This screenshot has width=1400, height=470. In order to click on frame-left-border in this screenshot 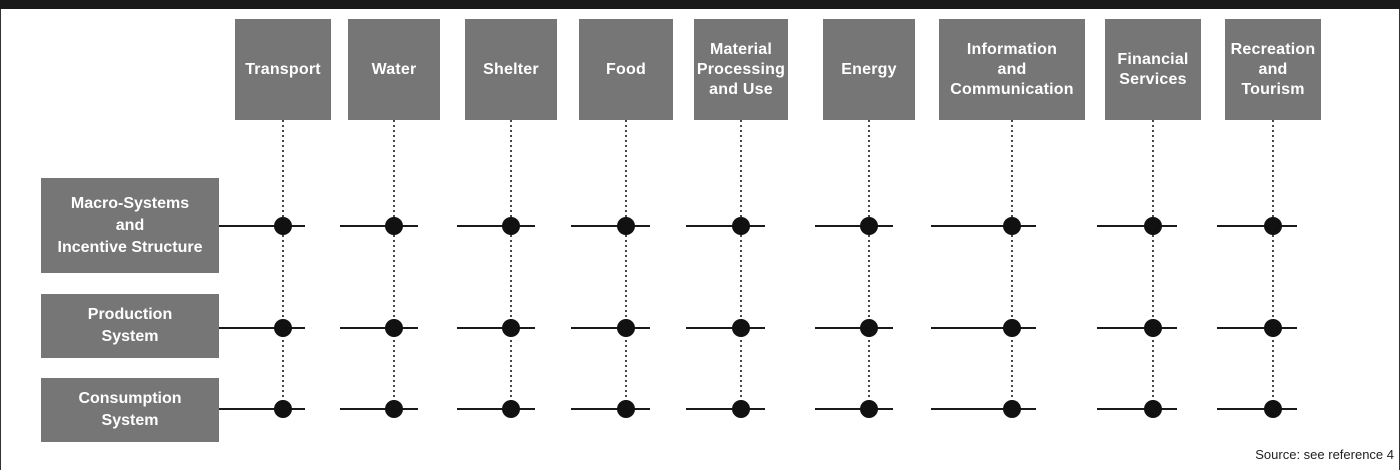, I will do `click(0, 239)`.